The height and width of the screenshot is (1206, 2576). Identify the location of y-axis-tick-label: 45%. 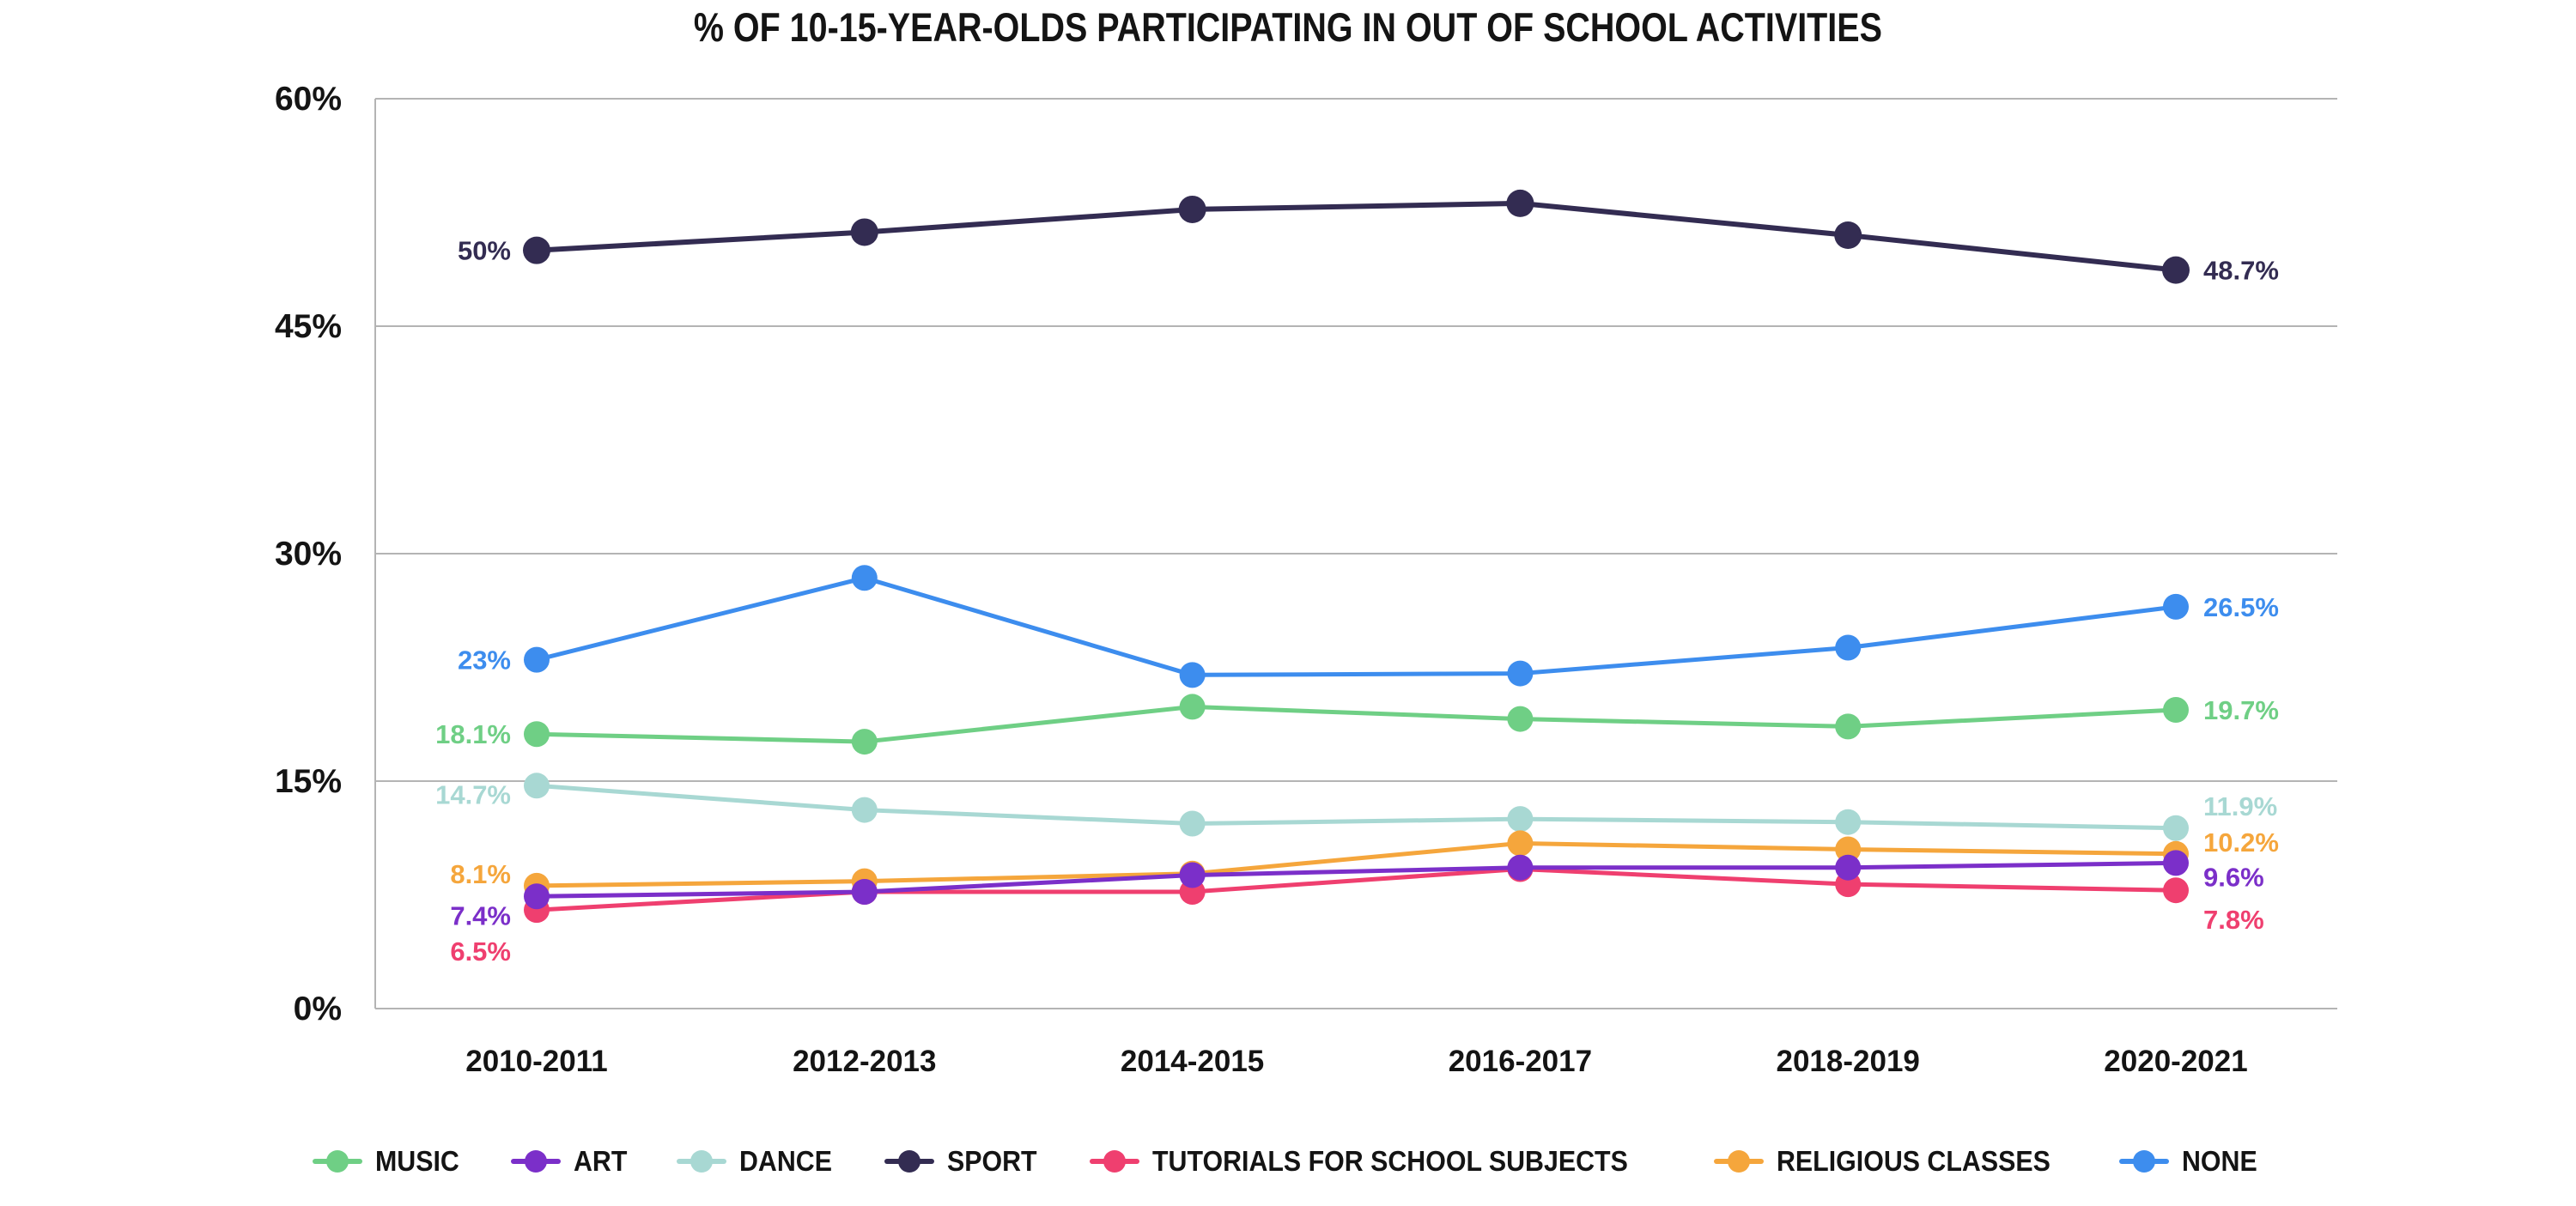
(308, 326).